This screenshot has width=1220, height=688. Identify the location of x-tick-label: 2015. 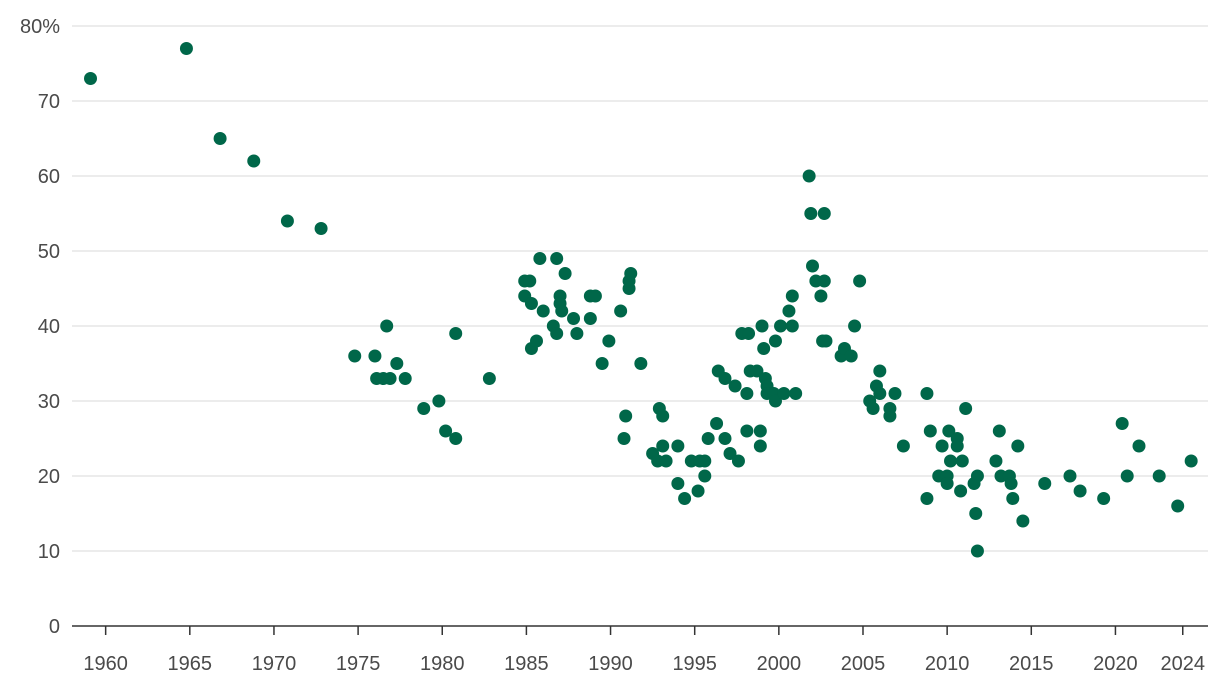
(1031, 664).